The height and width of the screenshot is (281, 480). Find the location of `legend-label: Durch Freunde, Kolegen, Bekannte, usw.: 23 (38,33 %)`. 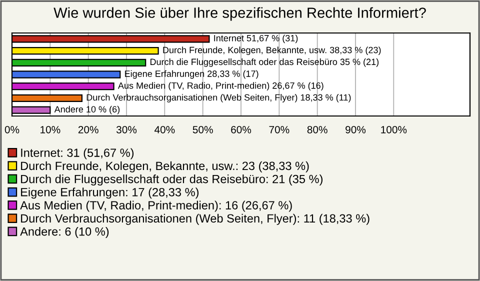

legend-label: Durch Freunde, Kolegen, Bekannte, usw.: 23 (38,33 %) is located at coordinates (165, 166).